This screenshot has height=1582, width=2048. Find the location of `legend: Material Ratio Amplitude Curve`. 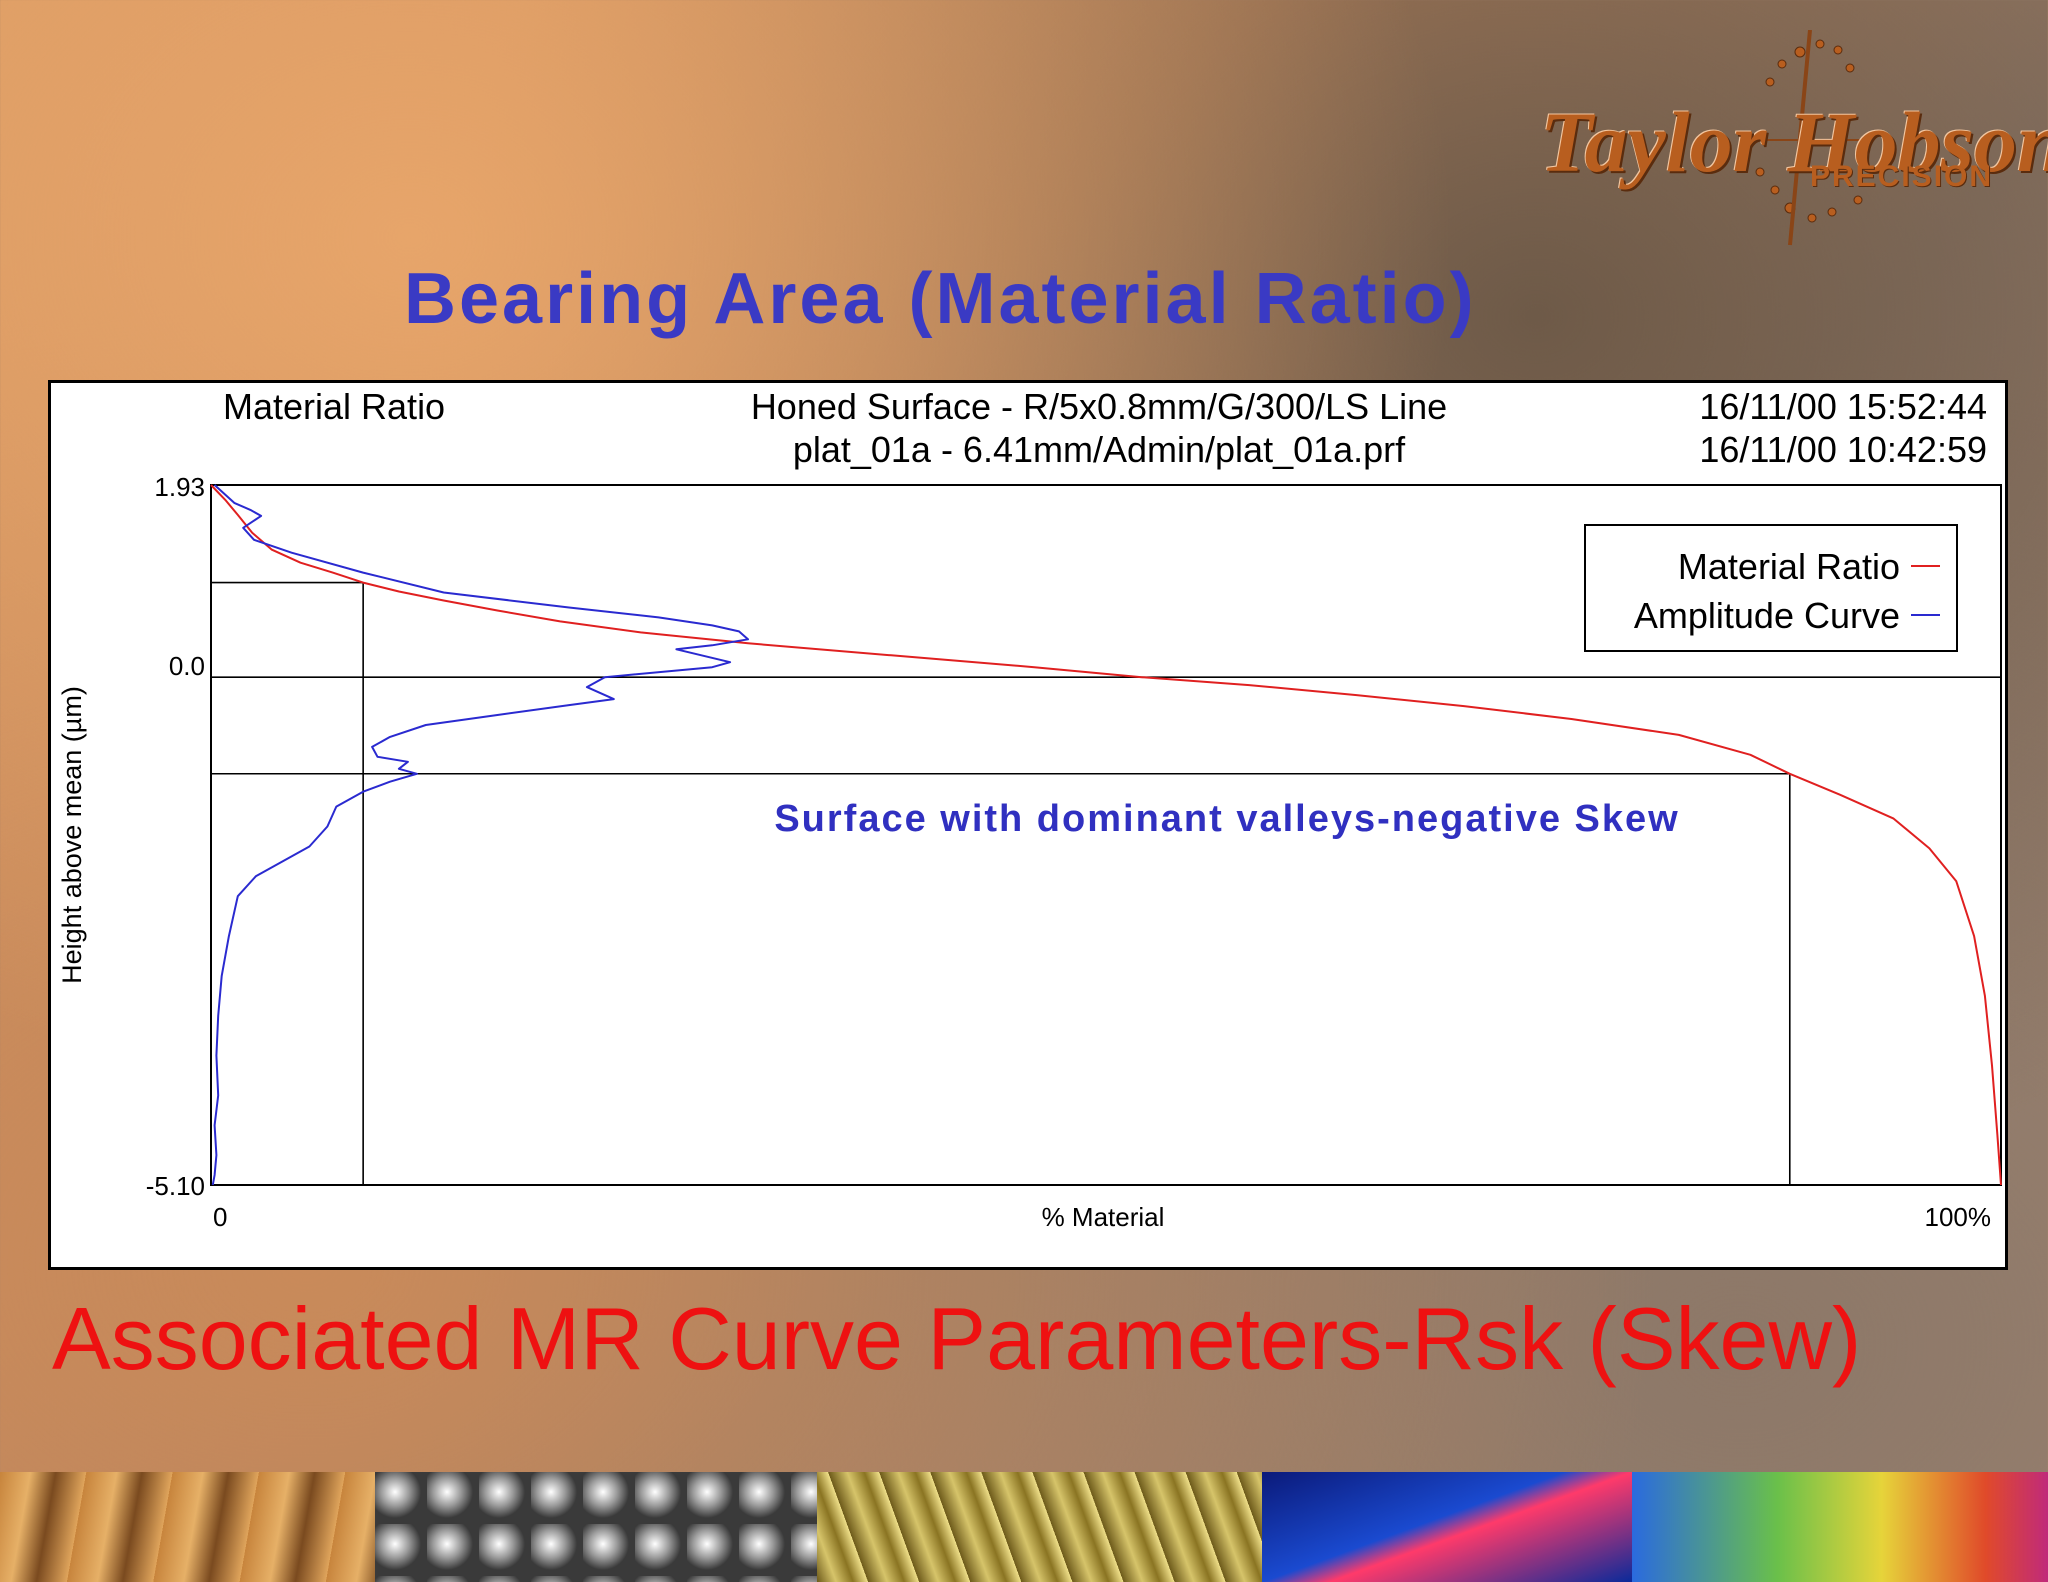

legend: Material Ratio Amplitude Curve is located at coordinates (1771, 588).